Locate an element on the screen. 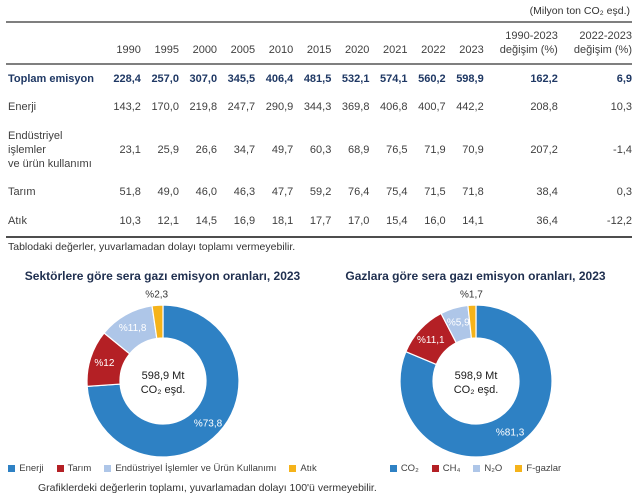 Image resolution: width=638 pixels, height=494 pixels. table-cell: 369,8 is located at coordinates (355, 107).